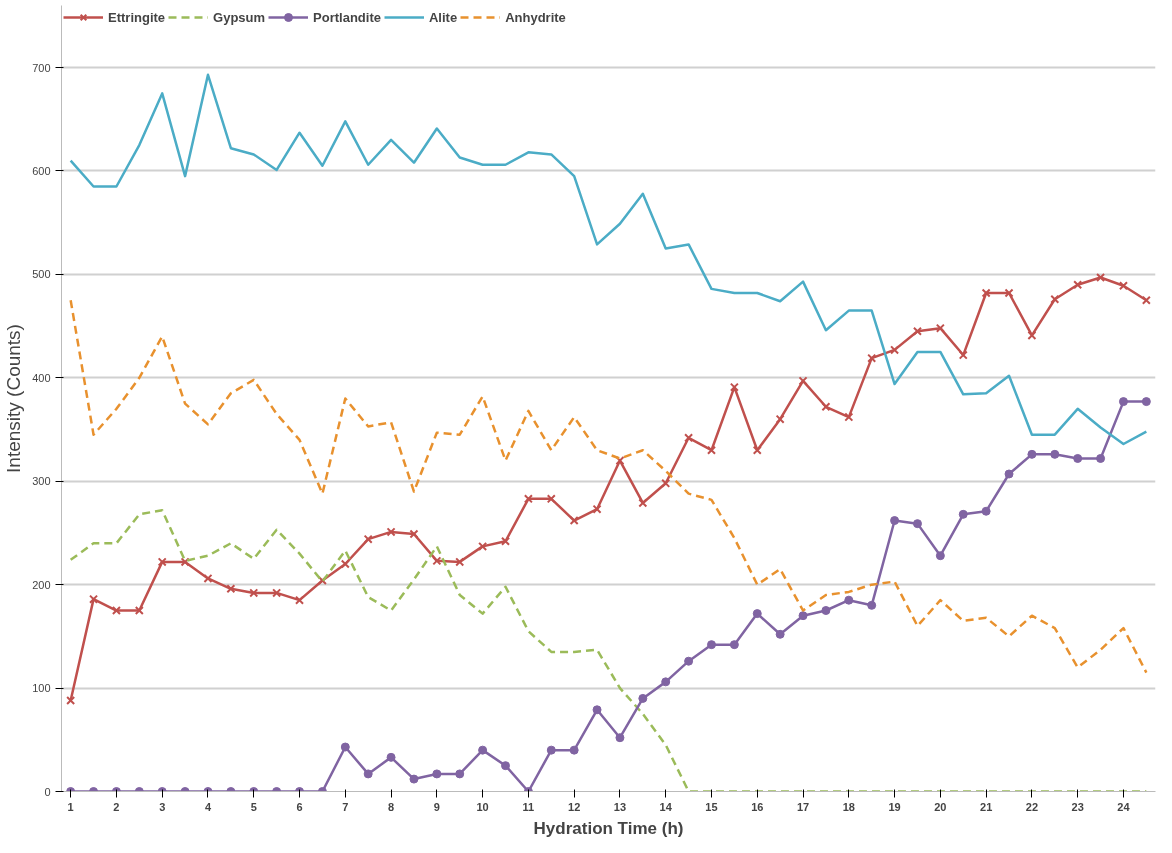 This screenshot has height=853, width=1172. What do you see at coordinates (535, 17) in the screenshot?
I see `legend-label: Anhydrite` at bounding box center [535, 17].